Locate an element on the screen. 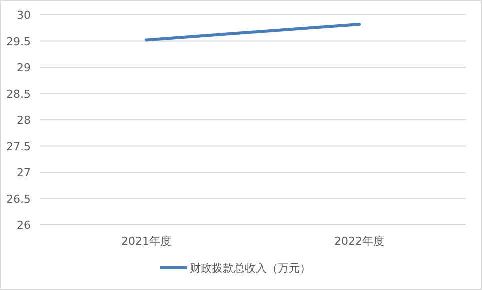 Image resolution: width=482 pixels, height=290 pixels. y-tick-label: 29.5 is located at coordinates (18, 41).